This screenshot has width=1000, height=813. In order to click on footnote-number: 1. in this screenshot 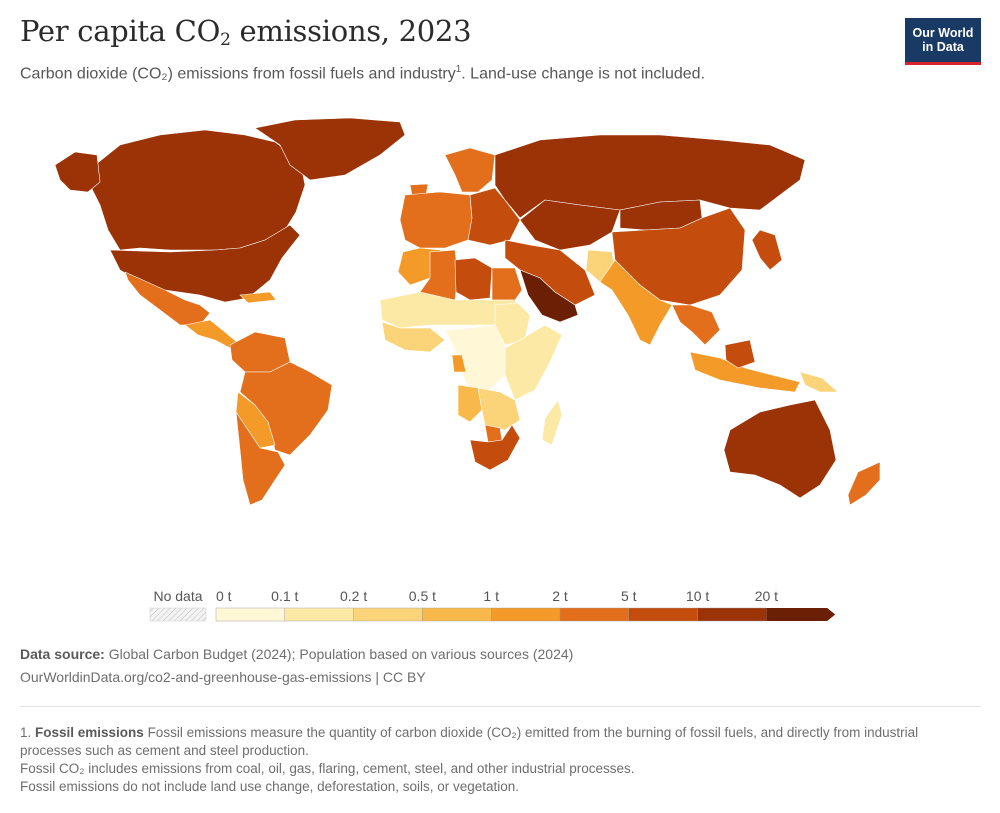, I will do `click(28, 732)`.